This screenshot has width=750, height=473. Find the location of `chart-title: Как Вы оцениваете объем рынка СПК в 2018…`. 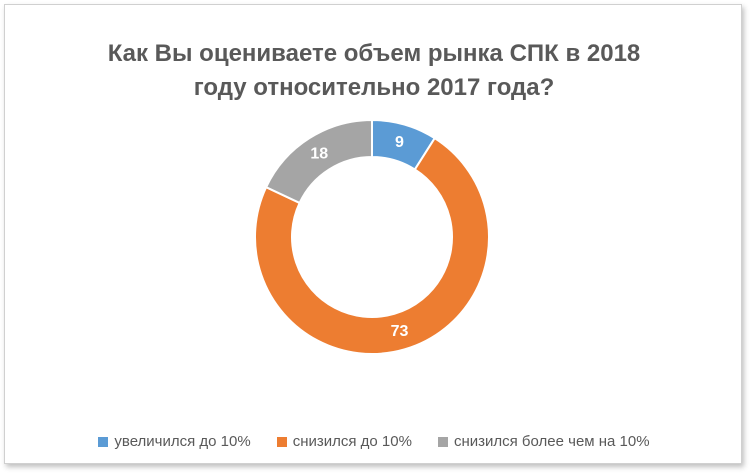

chart-title: Как Вы оцениваете объем рынка СПК в 2018… is located at coordinates (374, 71).